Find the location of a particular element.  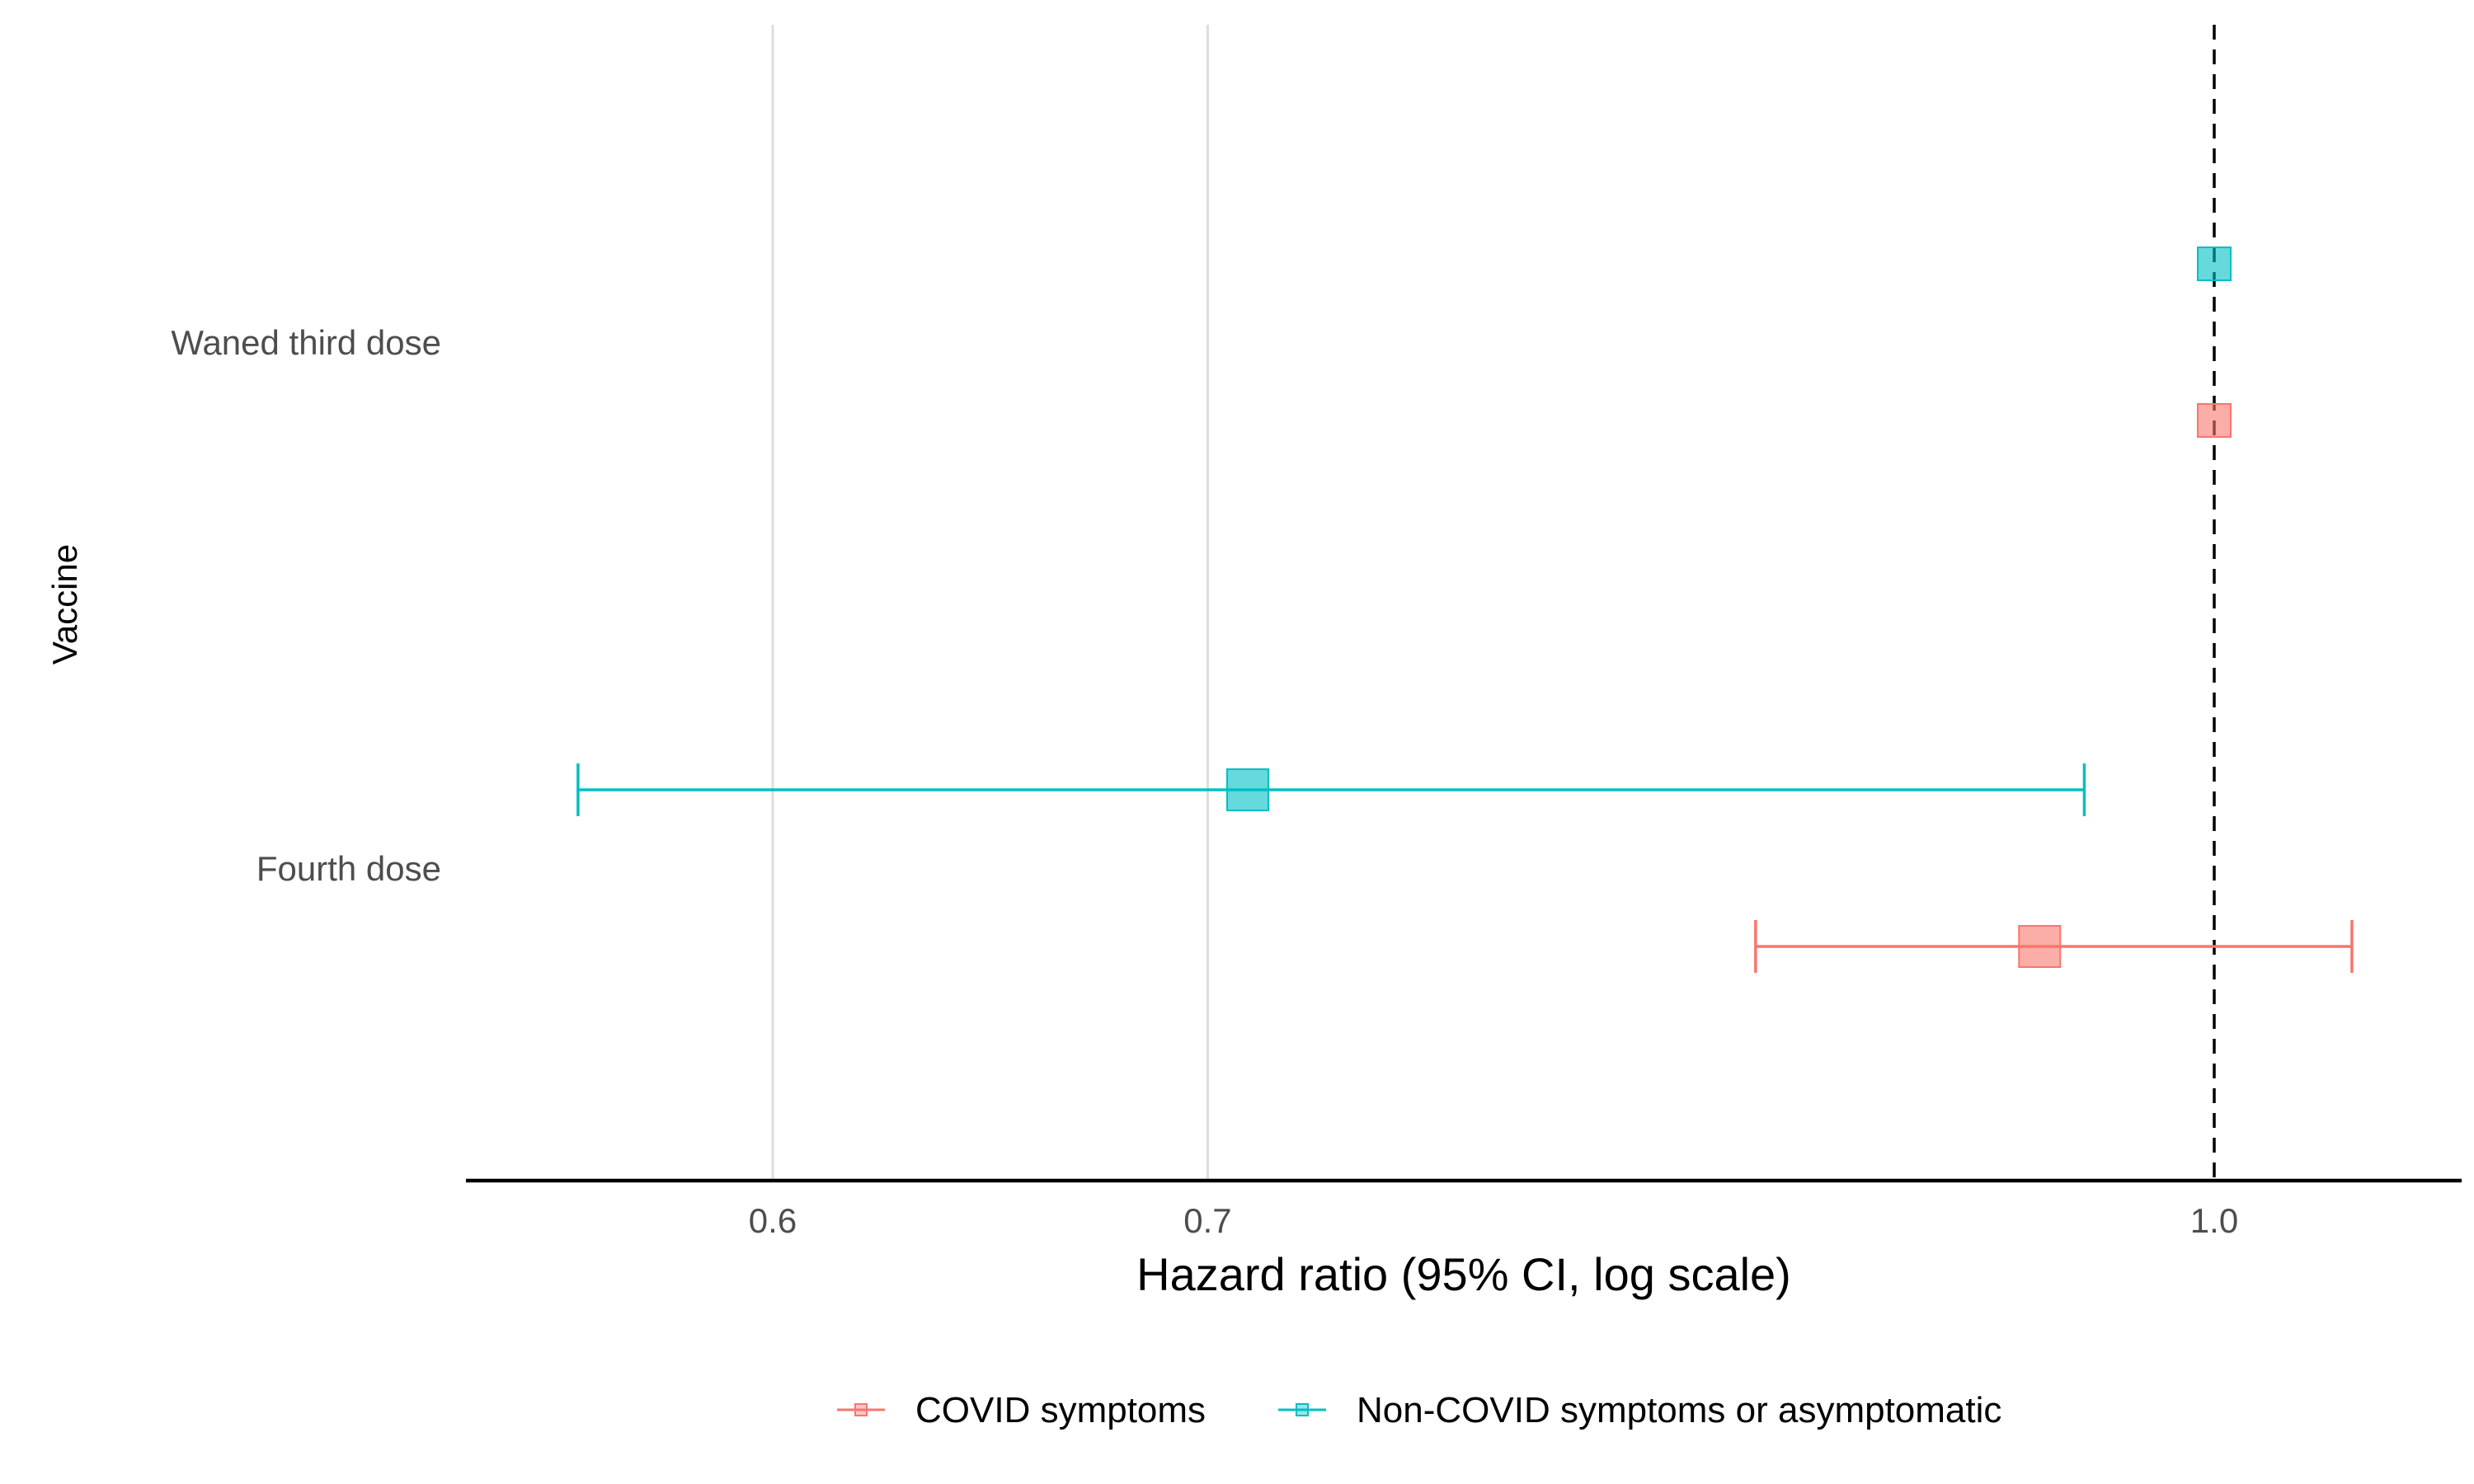

x-axis-title: Hazard ratio (95% CI, log scale) is located at coordinates (1463, 1274).